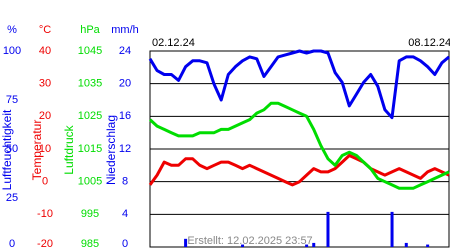  I want to click on y-tick-label: 1005, so click(90, 182).